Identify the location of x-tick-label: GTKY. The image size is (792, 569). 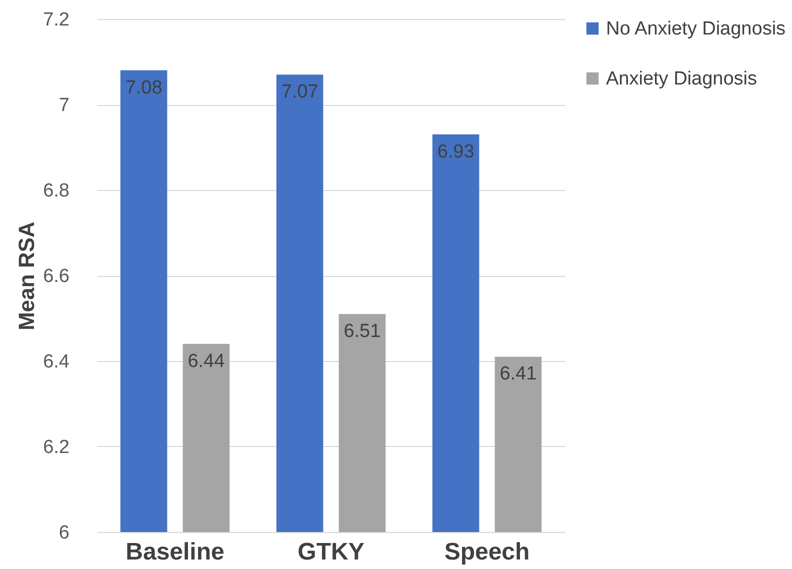
(331, 552).